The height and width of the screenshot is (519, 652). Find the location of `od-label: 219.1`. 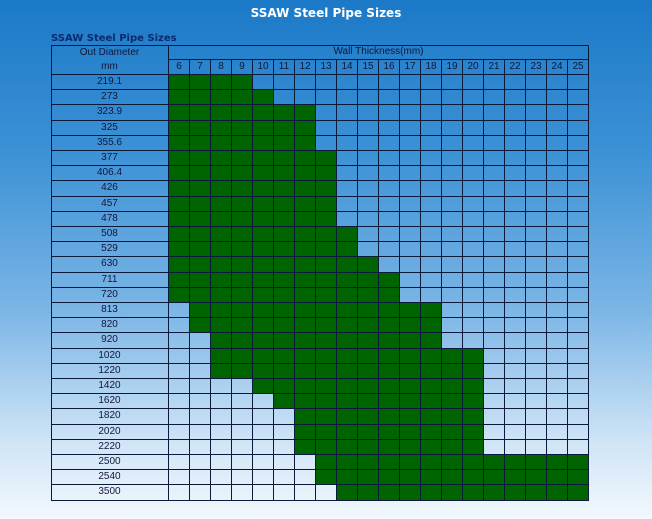

od-label: 219.1 is located at coordinates (110, 83).